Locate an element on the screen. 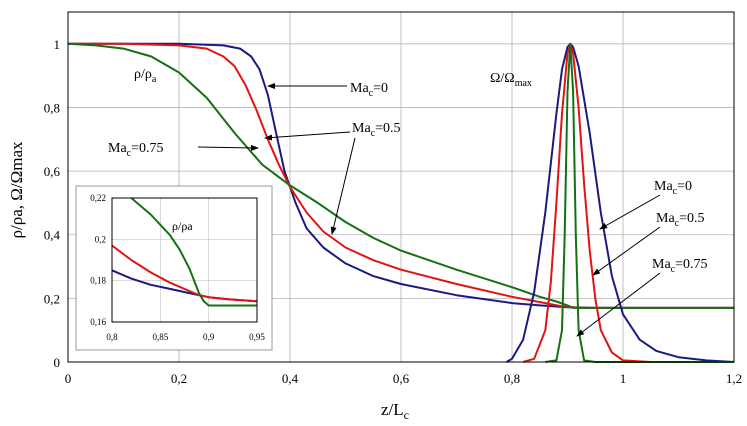 Image resolution: width=747 pixels, height=426 pixels. y-tick-label: 1 is located at coordinates (57, 44).